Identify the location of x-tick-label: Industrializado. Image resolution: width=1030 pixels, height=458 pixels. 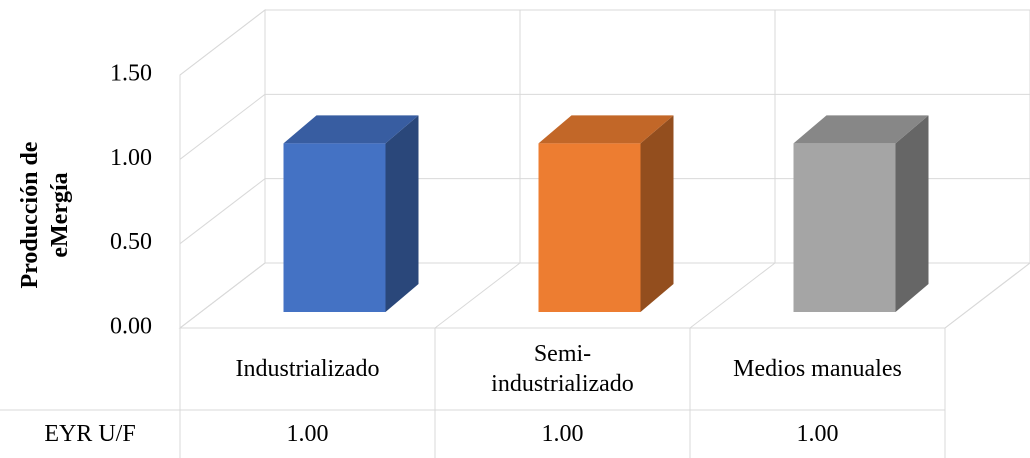
(307, 369).